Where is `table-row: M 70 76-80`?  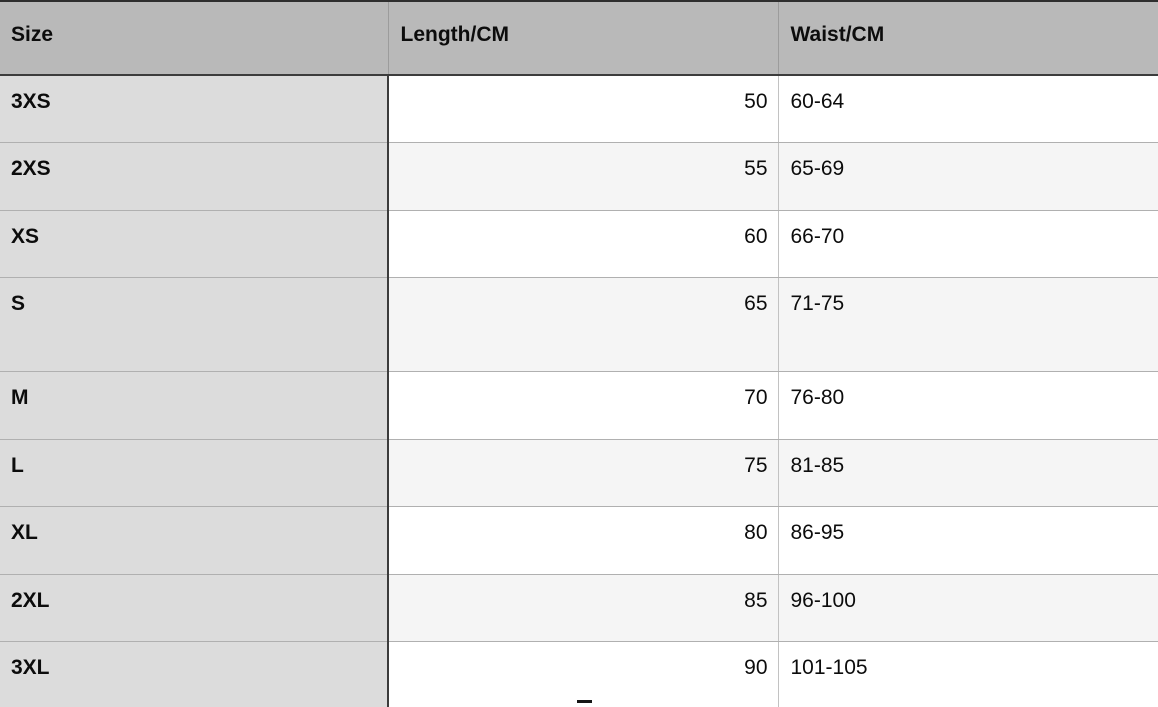
table-row: M 70 76-80 is located at coordinates (579, 405).